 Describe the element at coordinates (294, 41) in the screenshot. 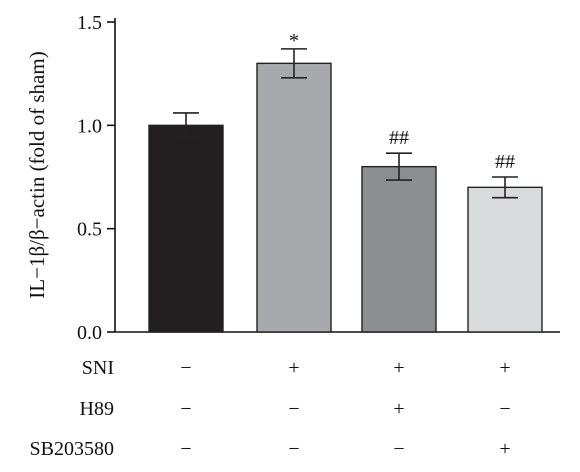

I see `significance-label: *` at that location.